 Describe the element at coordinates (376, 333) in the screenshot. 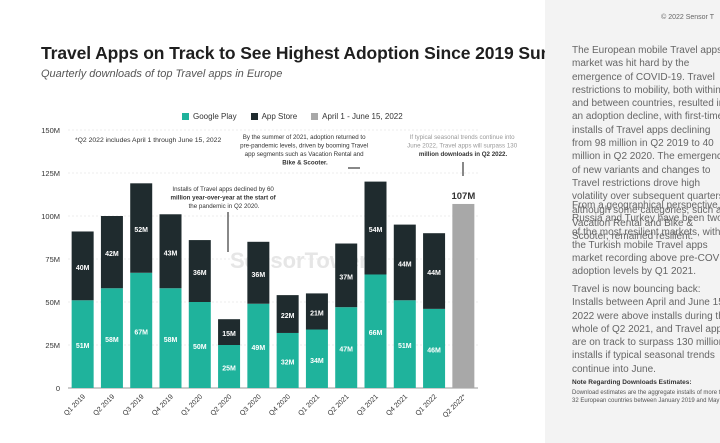

I see `data-label-google-play: 66M` at that location.